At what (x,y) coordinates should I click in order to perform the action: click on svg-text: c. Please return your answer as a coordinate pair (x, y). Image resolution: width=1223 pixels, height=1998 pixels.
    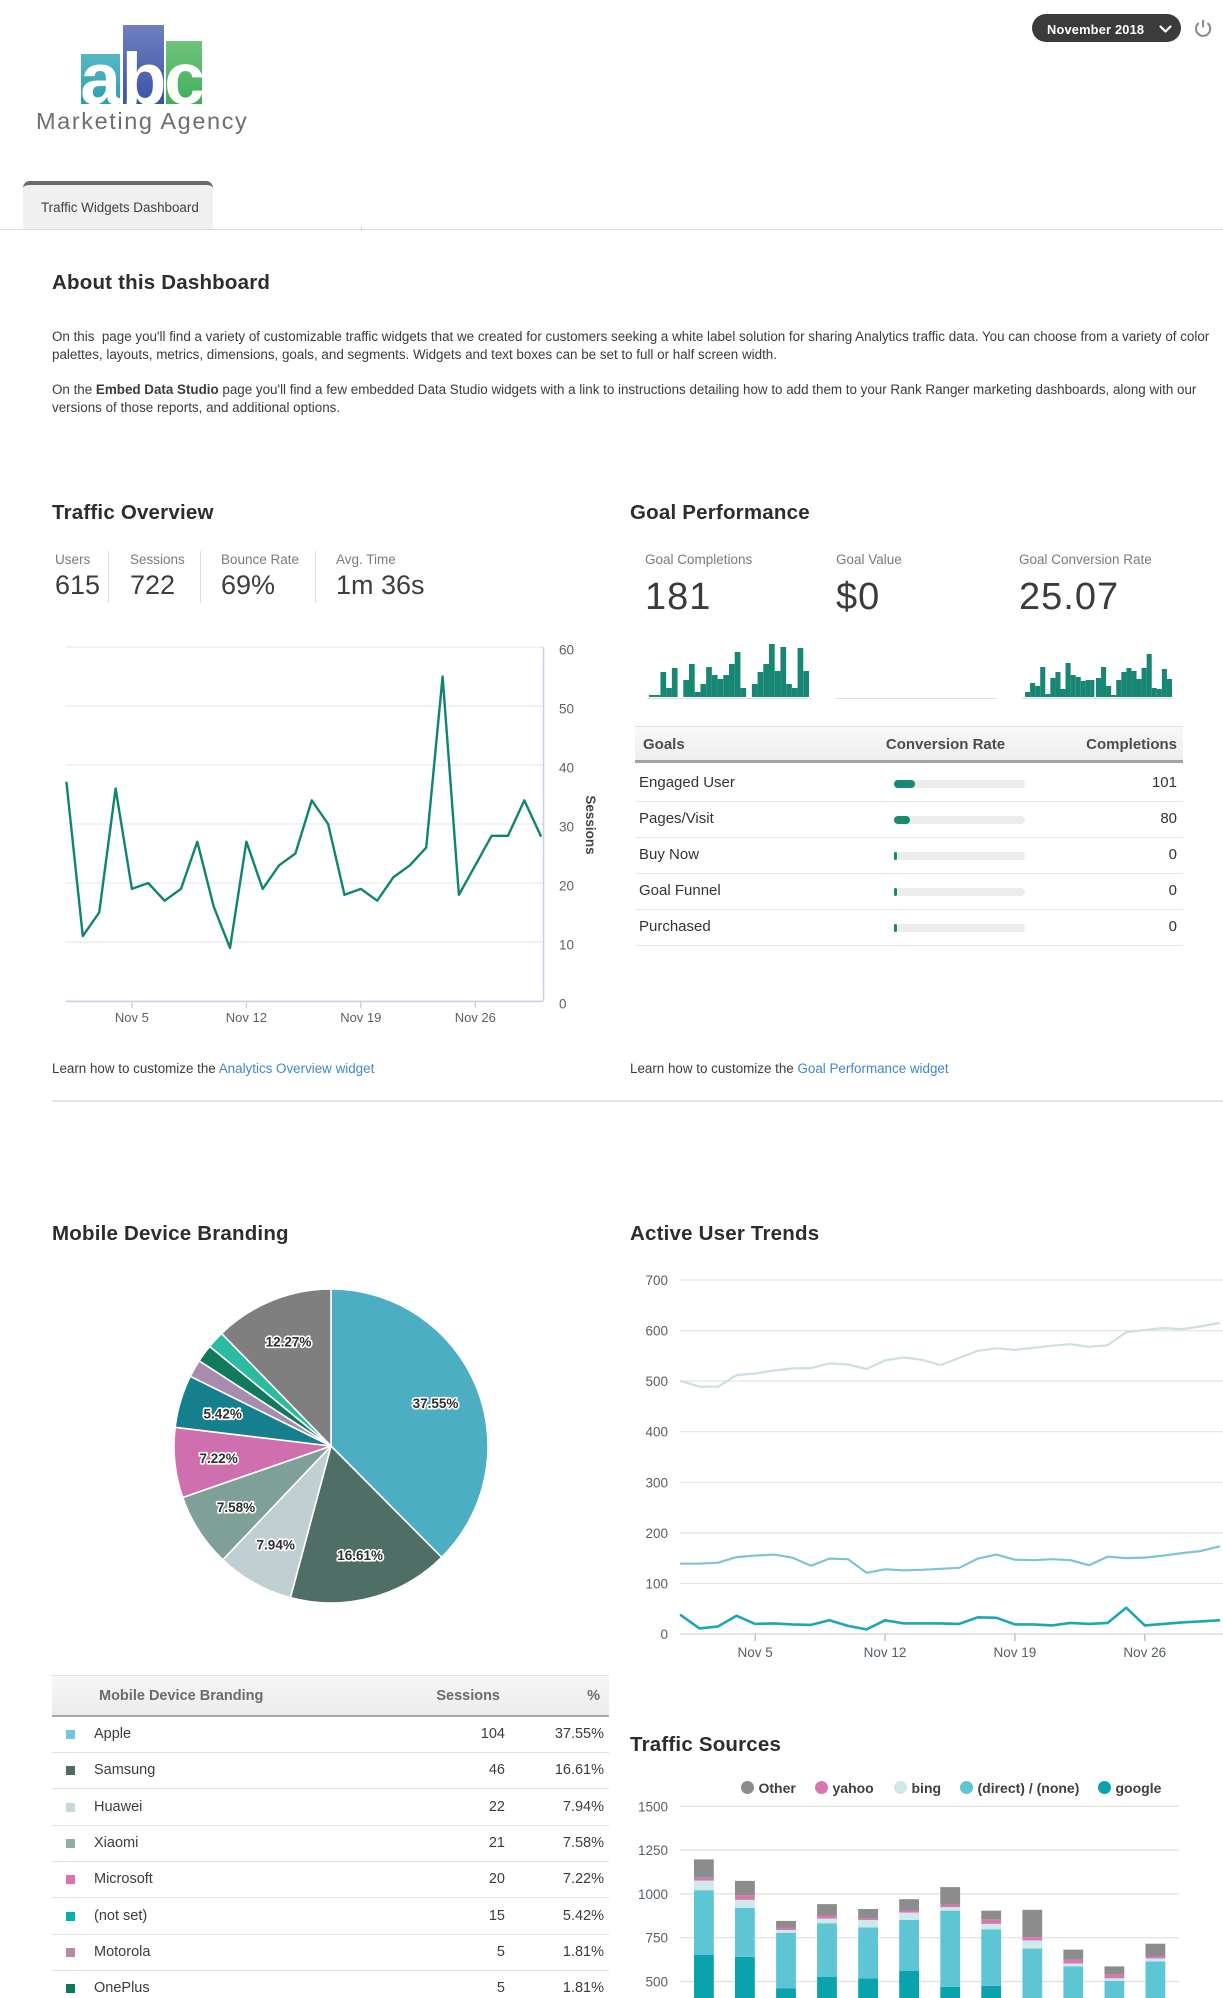
    Looking at the image, I should click on (184, 79).